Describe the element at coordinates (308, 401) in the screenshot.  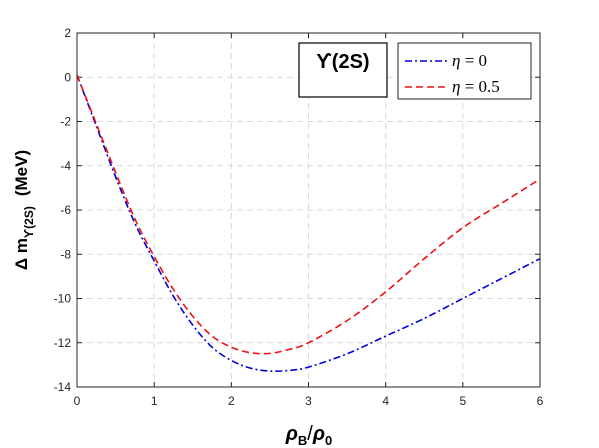
I see `x-tick-label: 3` at that location.